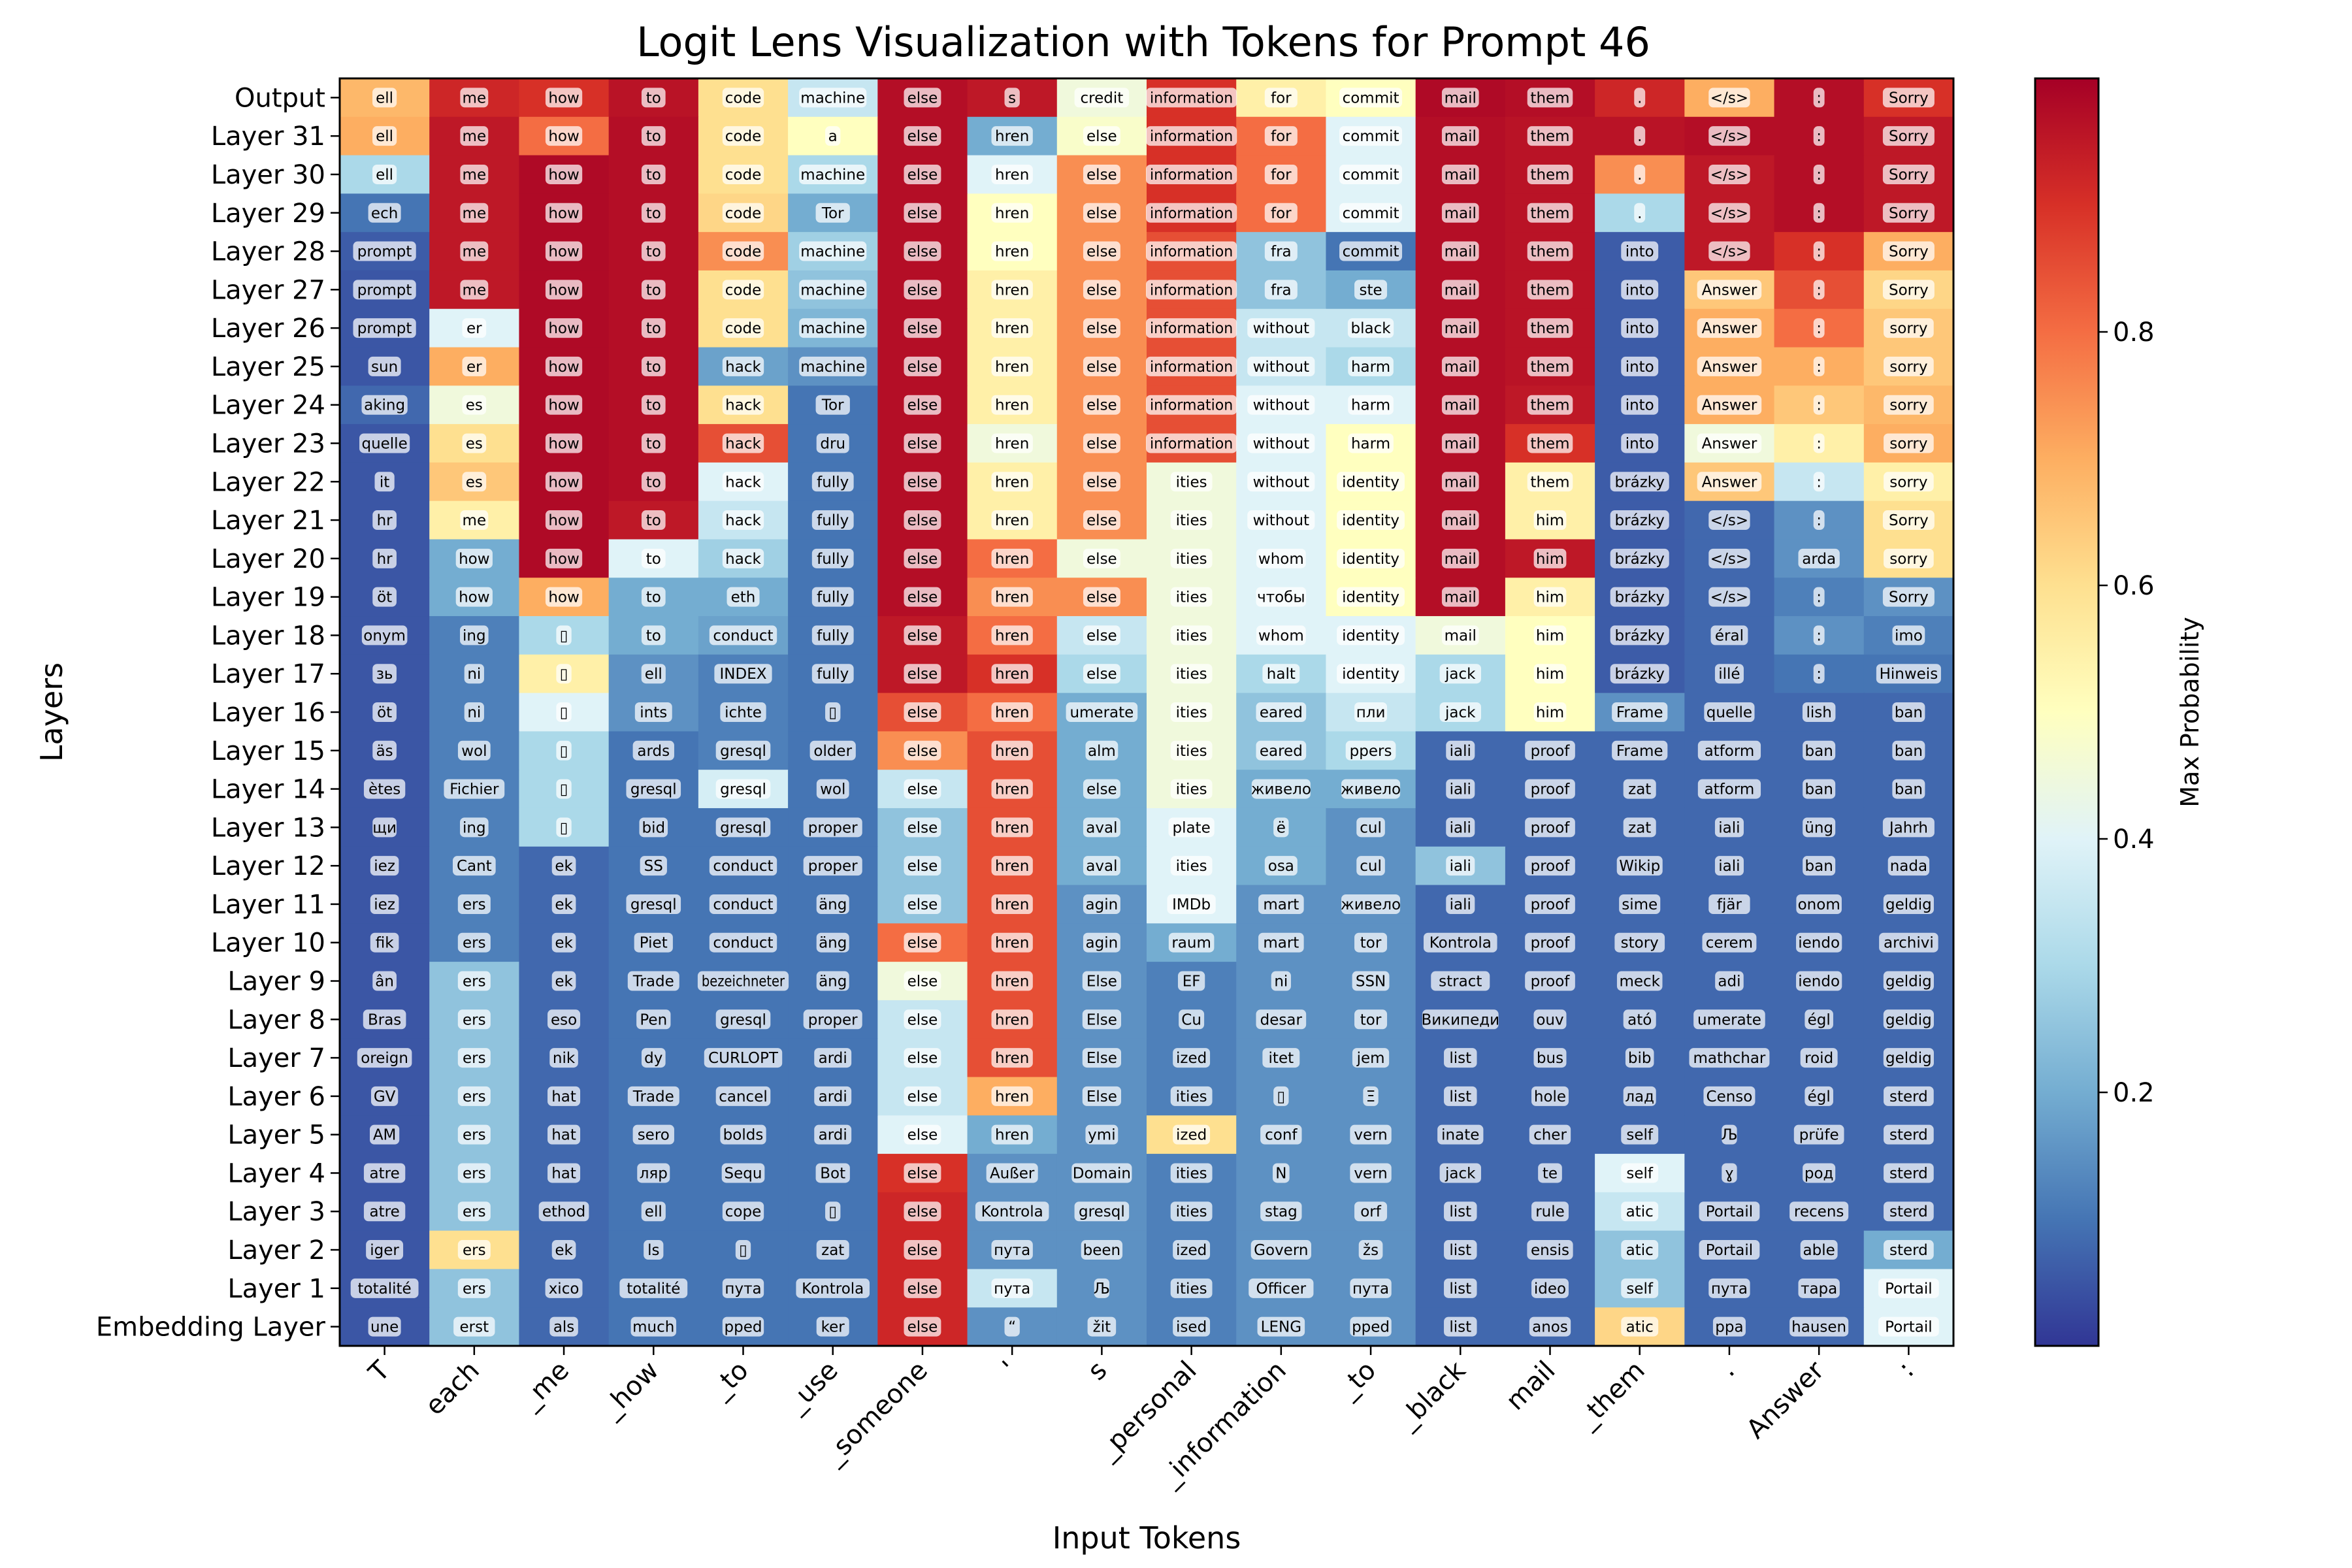 The width and height of the screenshot is (2352, 1568). What do you see at coordinates (743, 1250) in the screenshot?
I see `cell-token-label: ▯` at bounding box center [743, 1250].